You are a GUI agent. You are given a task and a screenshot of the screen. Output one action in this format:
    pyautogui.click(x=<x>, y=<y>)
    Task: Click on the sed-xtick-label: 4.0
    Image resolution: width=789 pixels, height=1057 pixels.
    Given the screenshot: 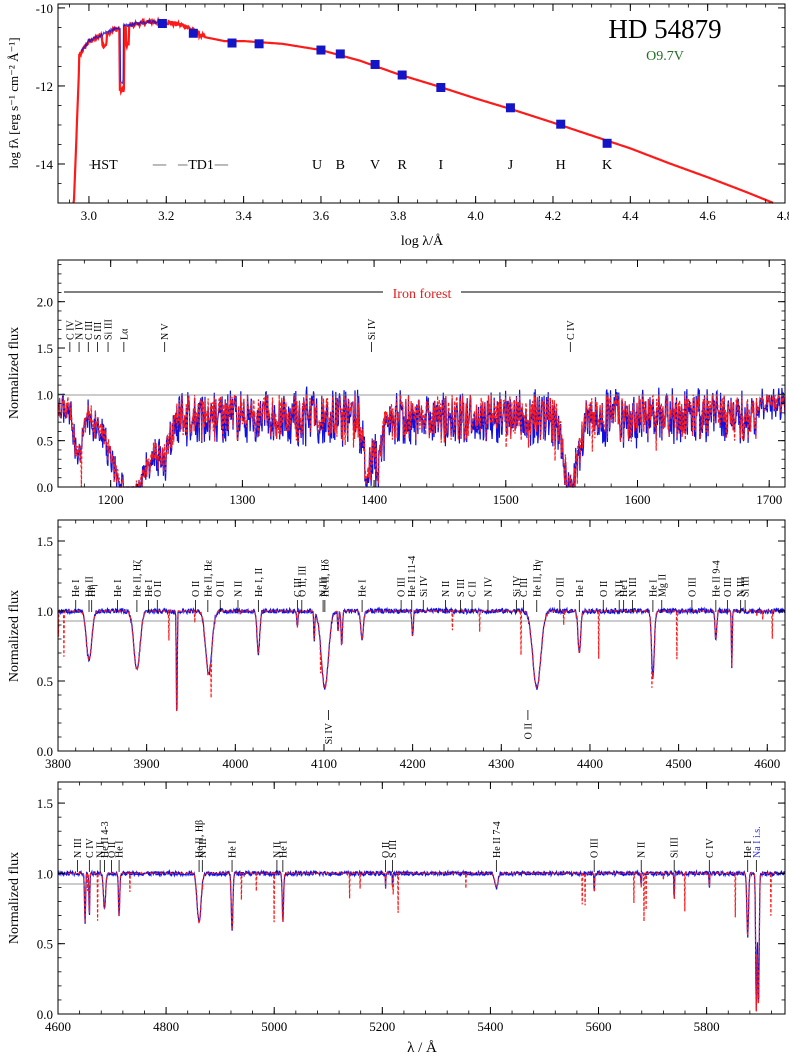 What is the action you would take?
    pyautogui.click(x=476, y=215)
    